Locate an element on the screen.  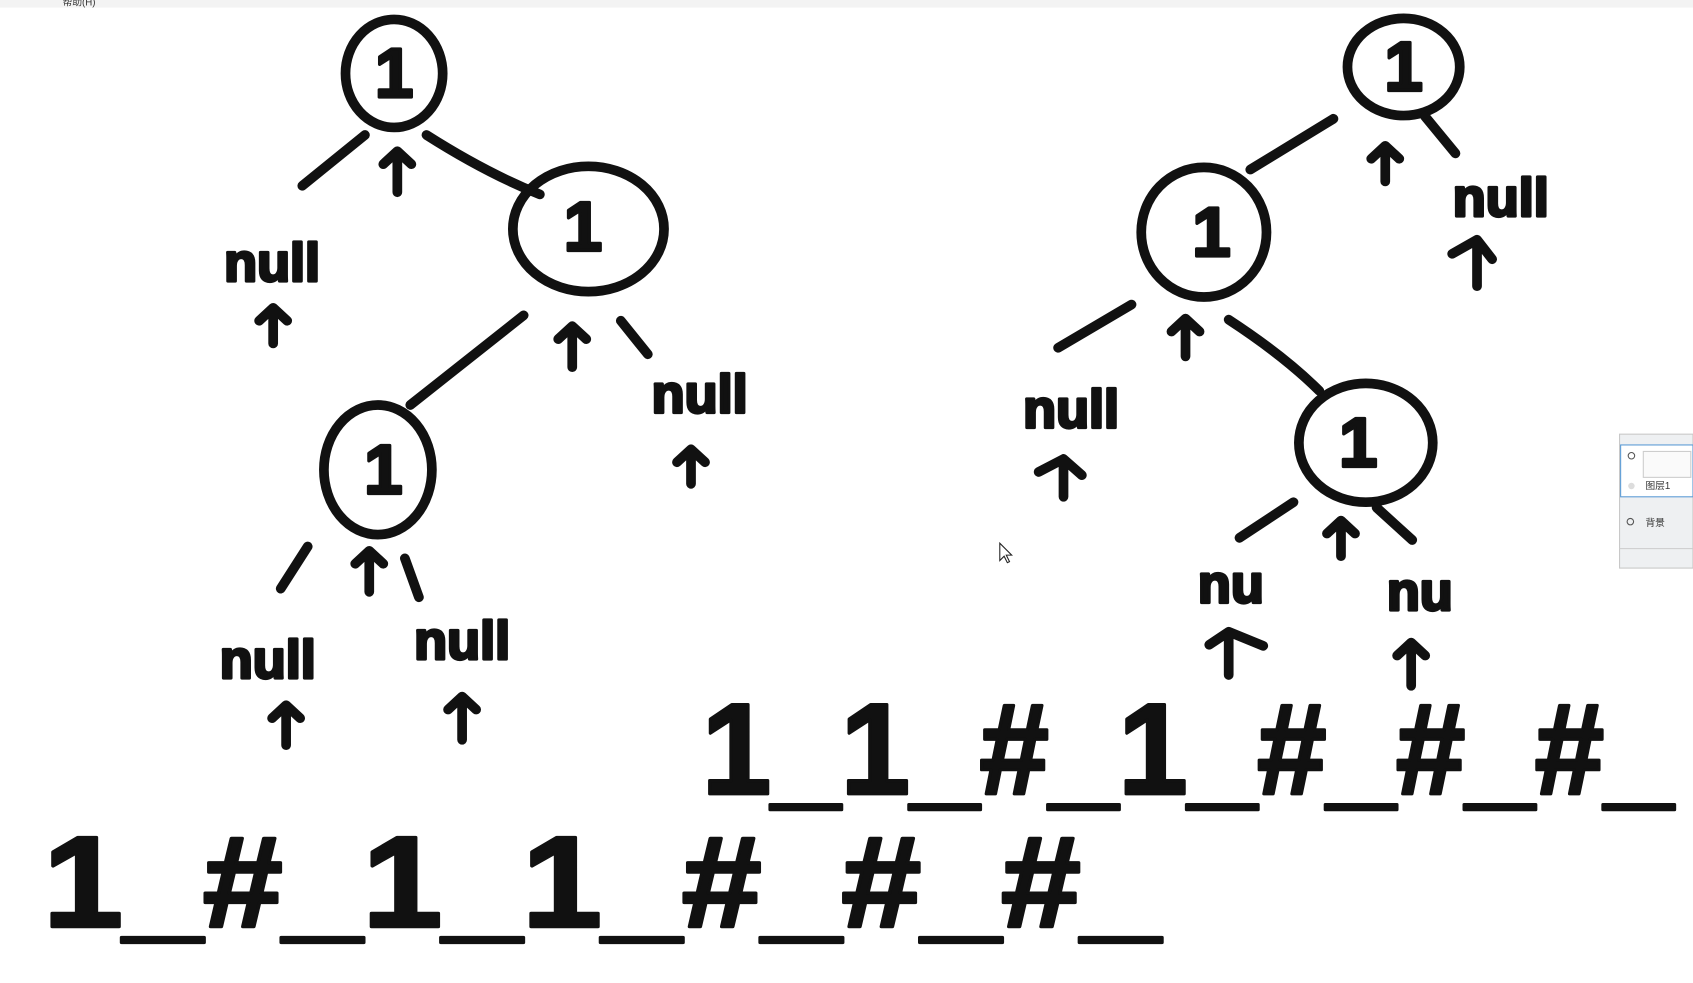
serialization: 1_#_1_1_#_#_#_ is located at coordinates (603, 883).